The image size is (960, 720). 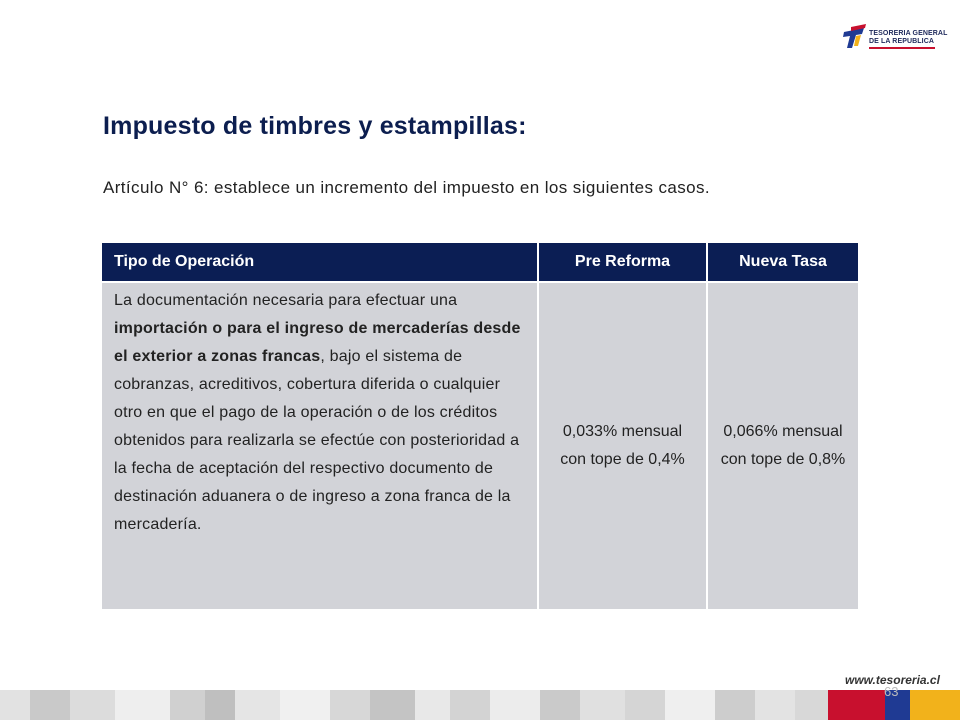 I want to click on header-tipo-operacion: Tipo de Operación, so click(x=320, y=262).